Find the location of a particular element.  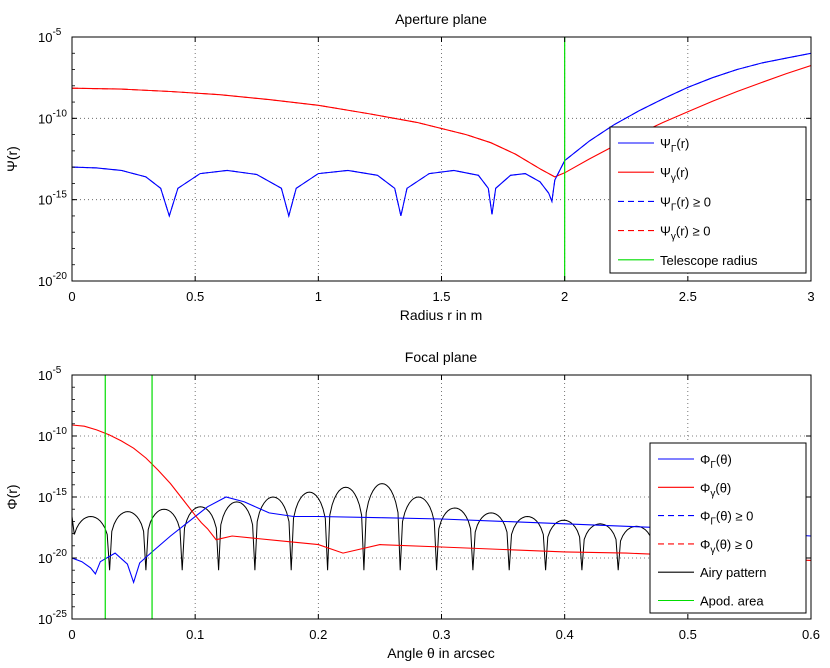

y-tick-label: 10-25 is located at coordinates (52, 618).